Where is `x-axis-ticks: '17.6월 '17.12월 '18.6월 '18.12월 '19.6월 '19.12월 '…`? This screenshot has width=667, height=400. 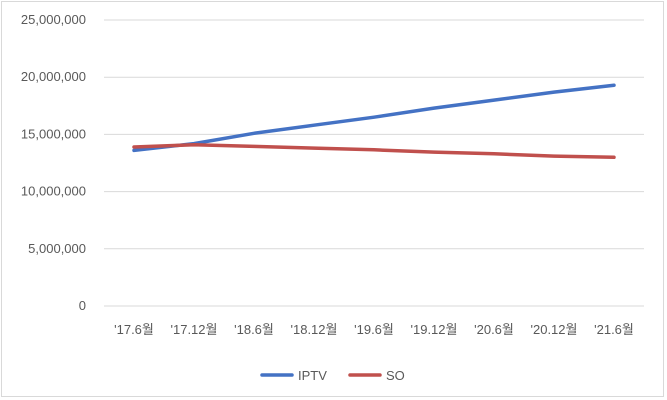
x-axis-ticks: '17.6월 '17.12월 '18.6월 '18.12월 '19.6월 '19.12월 '… is located at coordinates (374, 329).